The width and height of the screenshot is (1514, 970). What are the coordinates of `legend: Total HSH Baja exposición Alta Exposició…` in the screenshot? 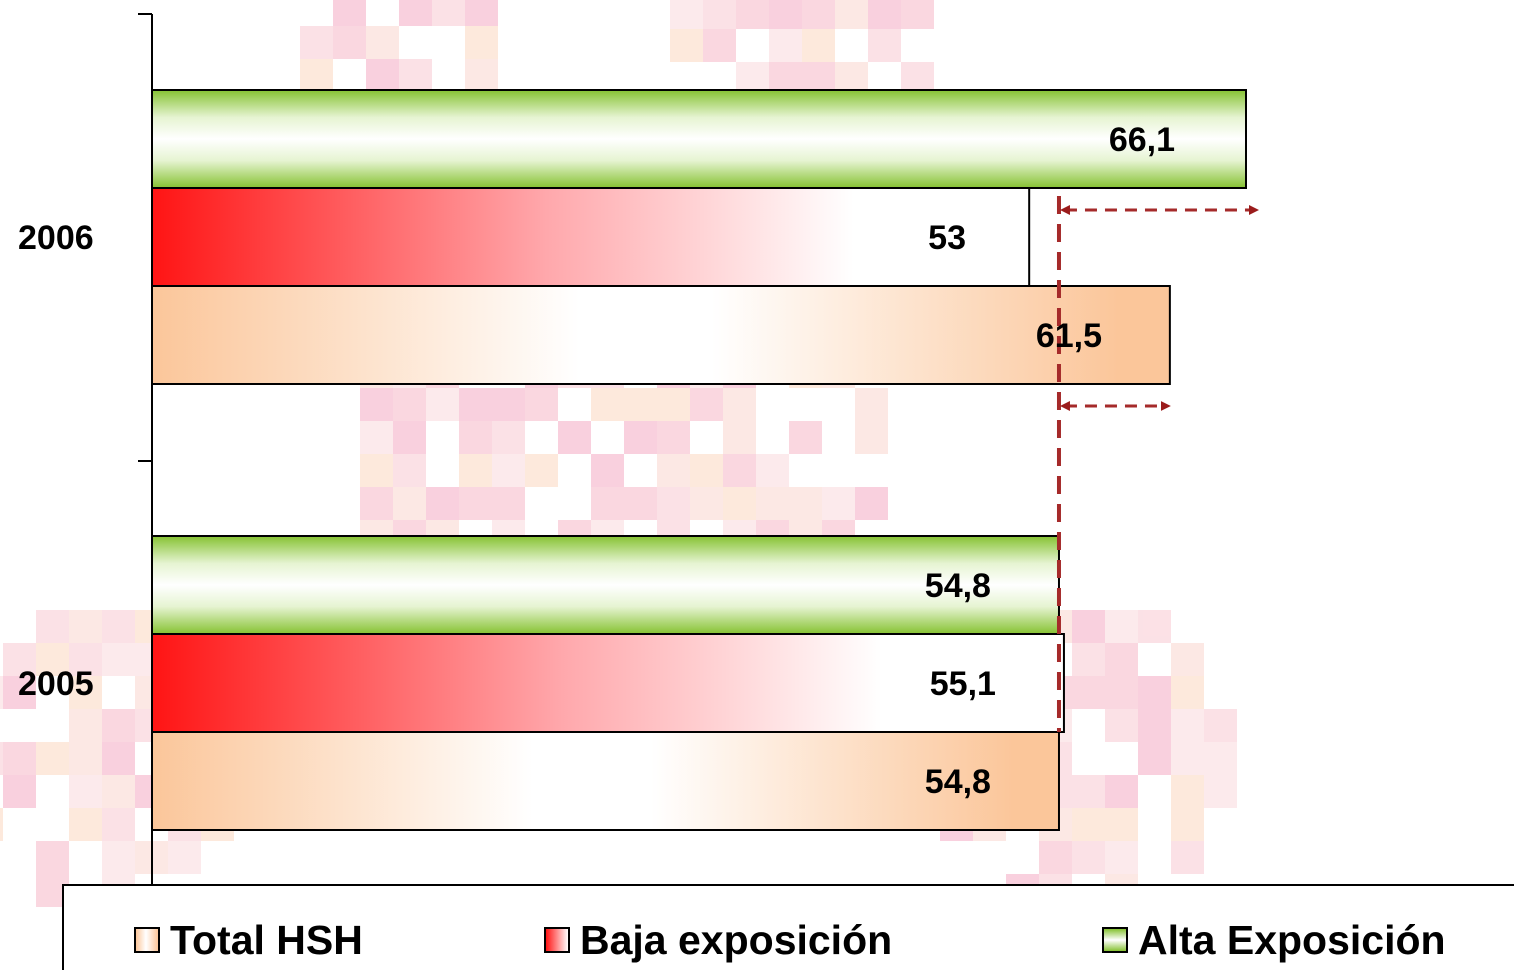 It's located at (788, 927).